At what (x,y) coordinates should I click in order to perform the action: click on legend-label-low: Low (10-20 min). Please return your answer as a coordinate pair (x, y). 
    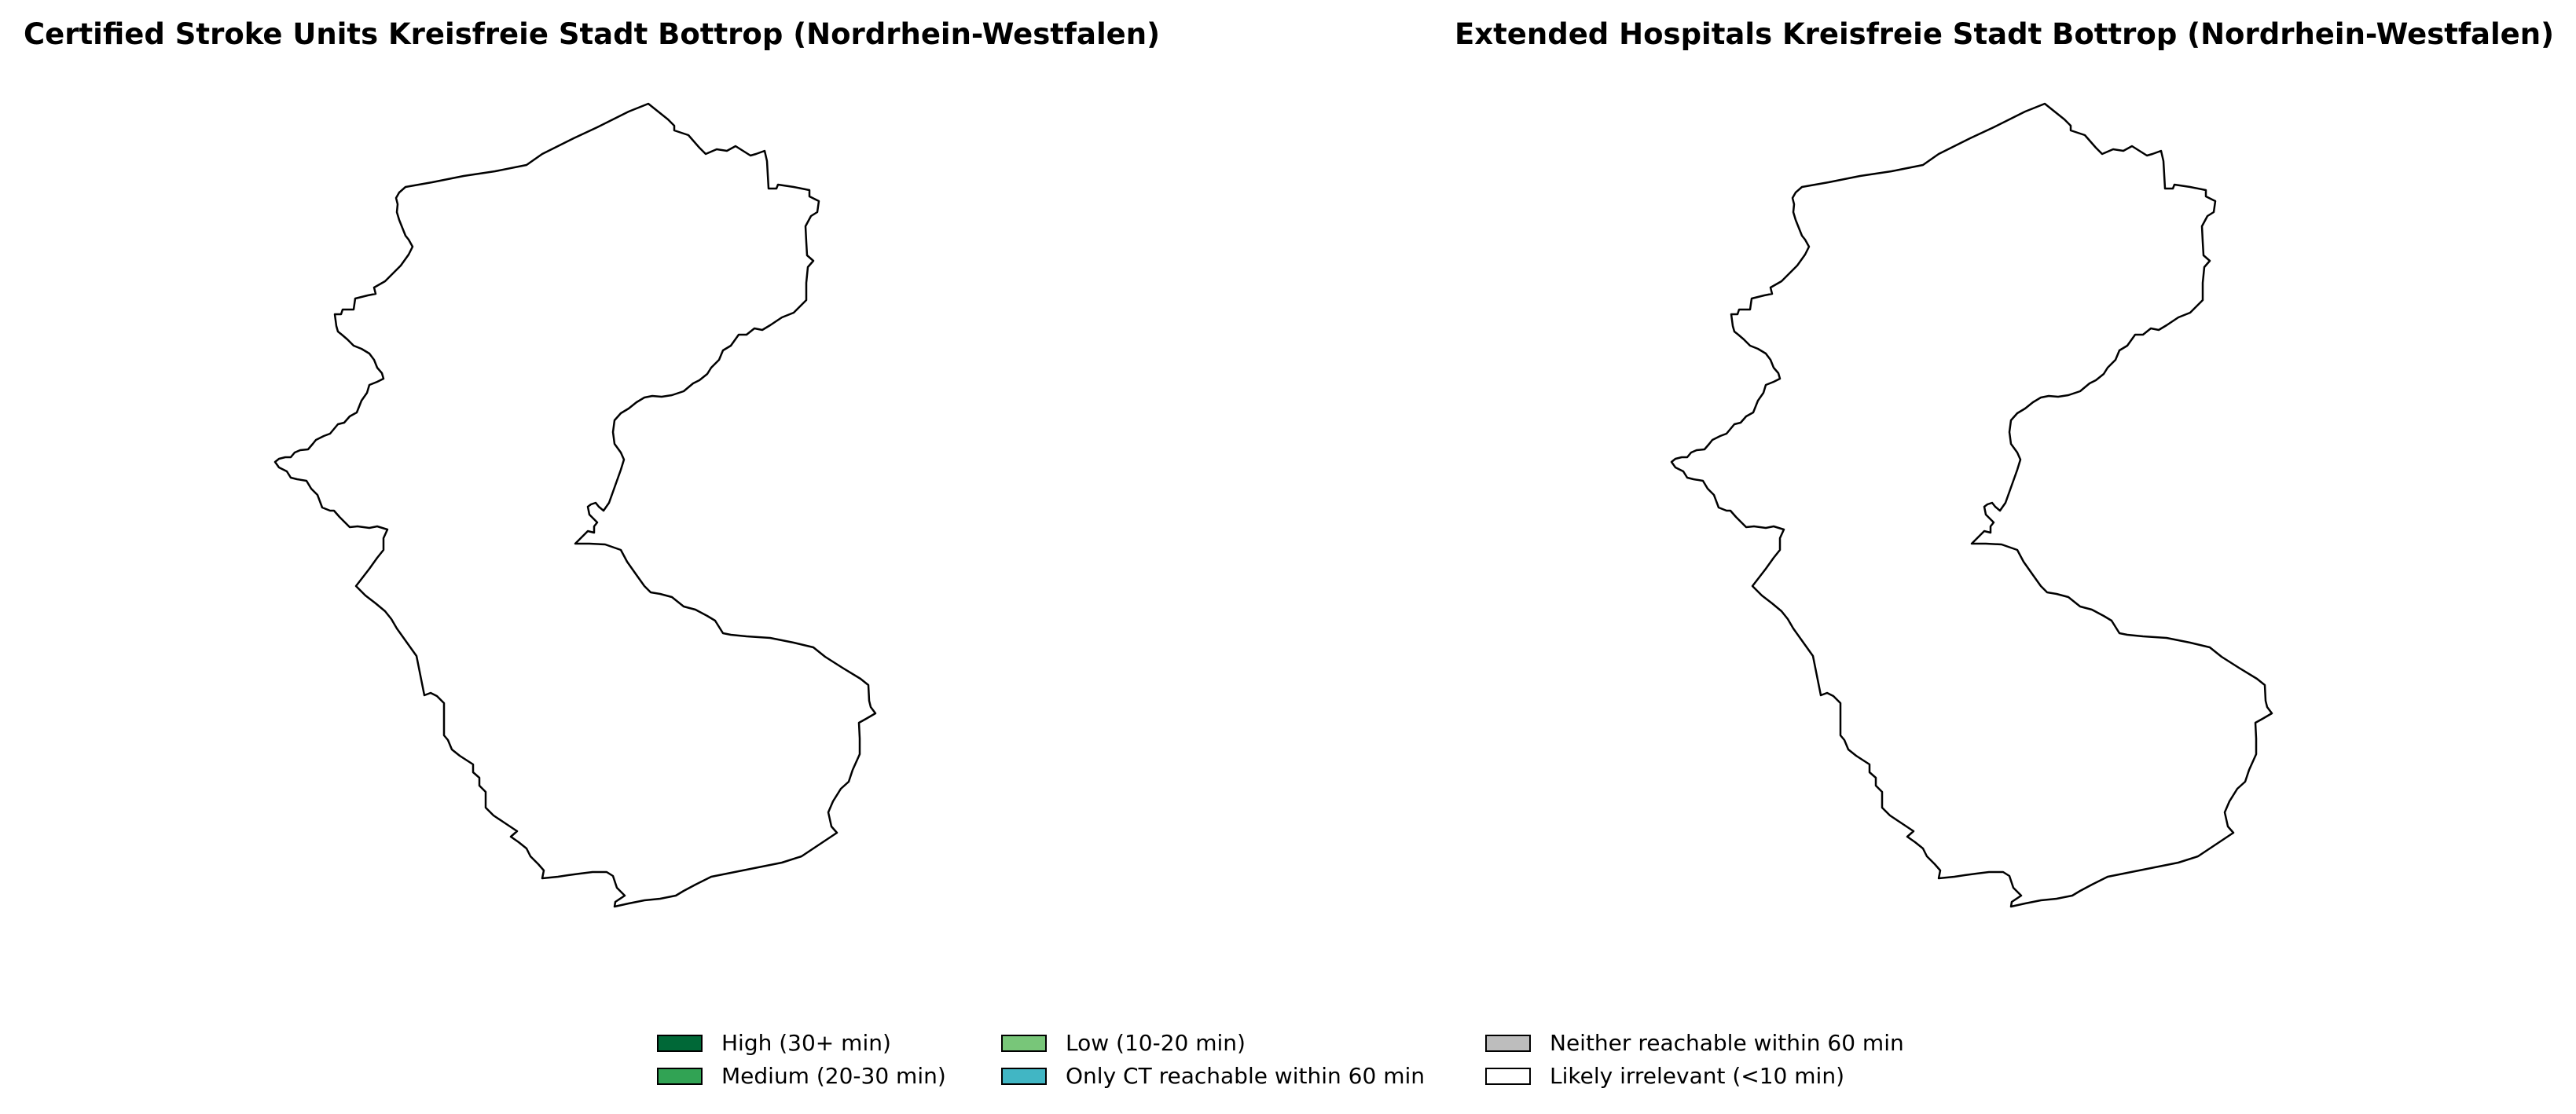
    Looking at the image, I should click on (1156, 1043).